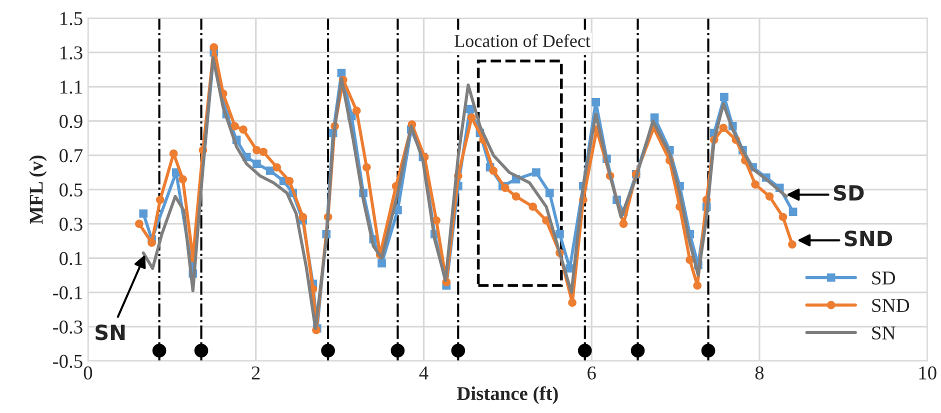 The image size is (941, 413). What do you see at coordinates (71, 87) in the screenshot?
I see `y-tick-label: 1.1` at bounding box center [71, 87].